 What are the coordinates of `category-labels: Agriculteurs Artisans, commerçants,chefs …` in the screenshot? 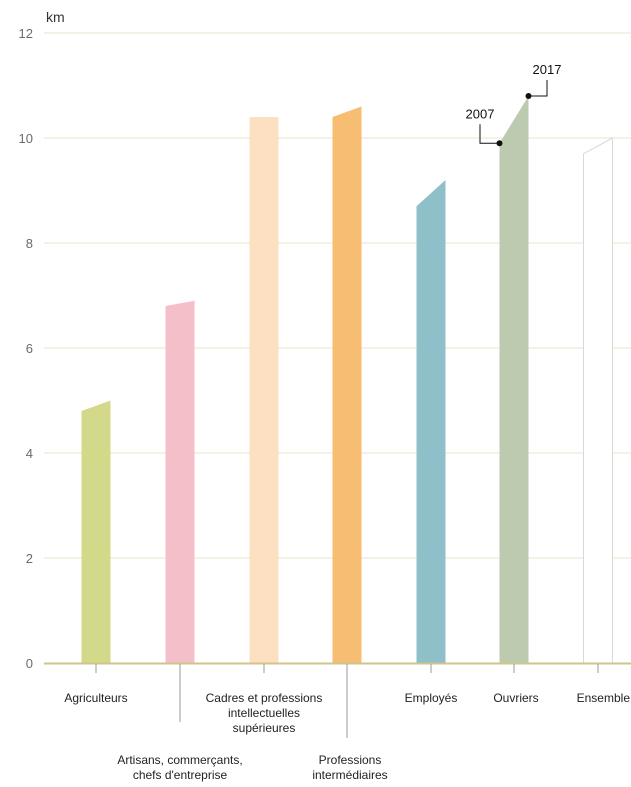 It's located at (347, 736).